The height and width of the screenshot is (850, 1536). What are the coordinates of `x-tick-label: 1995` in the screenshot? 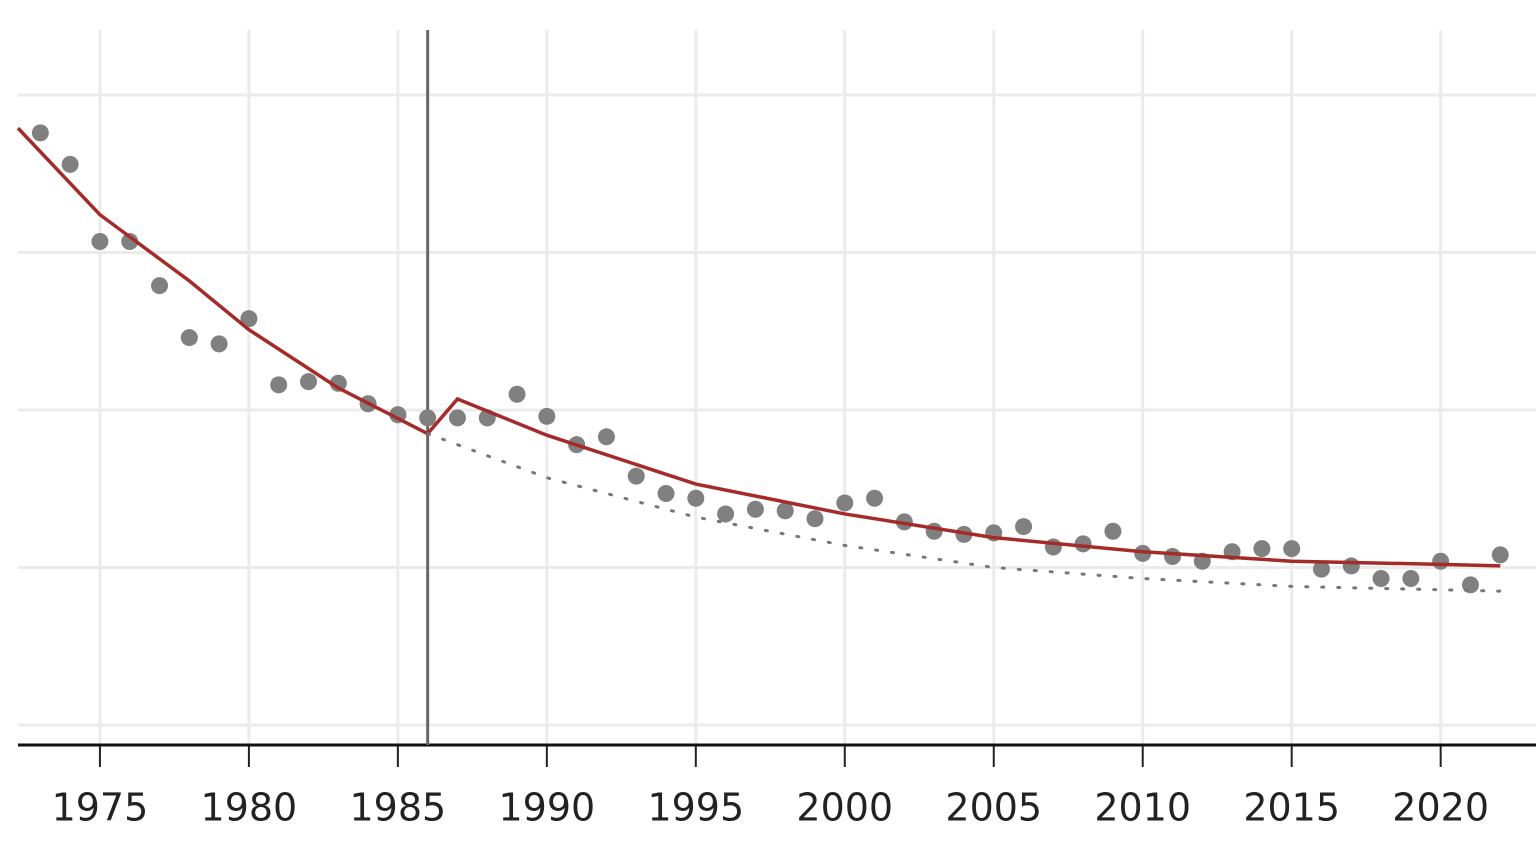 It's located at (695, 808).